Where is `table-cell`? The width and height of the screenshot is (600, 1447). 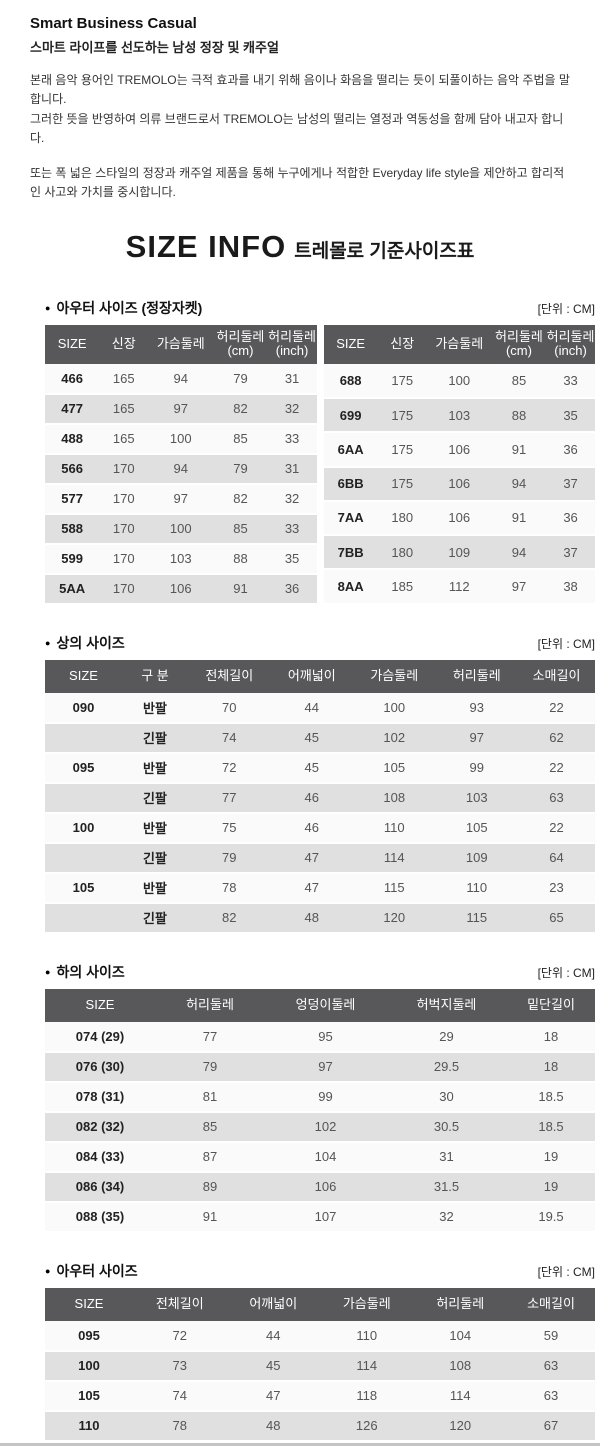
table-cell is located at coordinates (83, 798).